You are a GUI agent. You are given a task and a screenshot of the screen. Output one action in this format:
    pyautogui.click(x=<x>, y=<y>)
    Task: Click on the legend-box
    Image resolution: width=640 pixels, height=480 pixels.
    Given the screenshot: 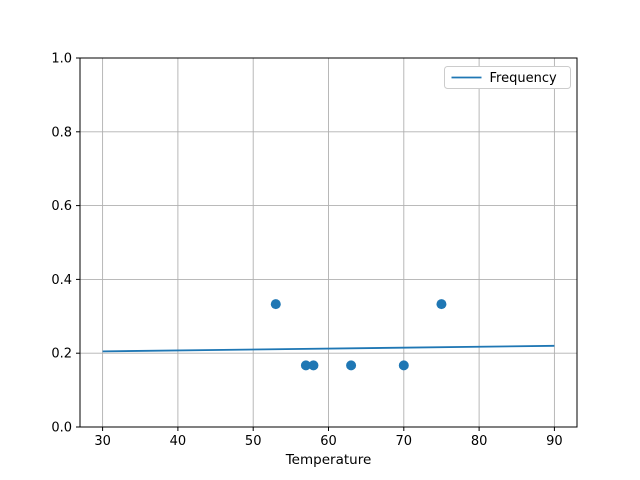 What is the action you would take?
    pyautogui.click(x=507, y=77)
    